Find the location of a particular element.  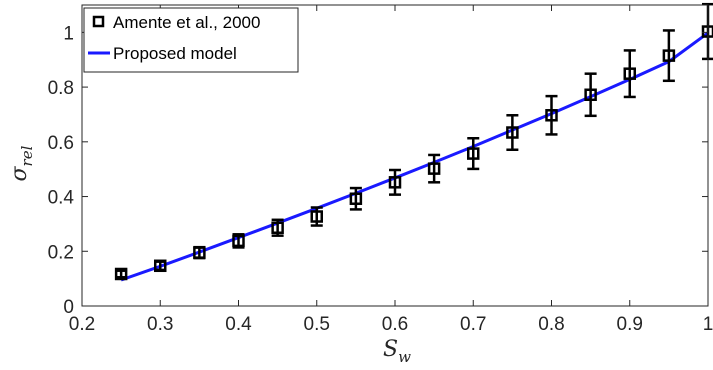

x-axis-label: Sw is located at coordinates (397, 351).